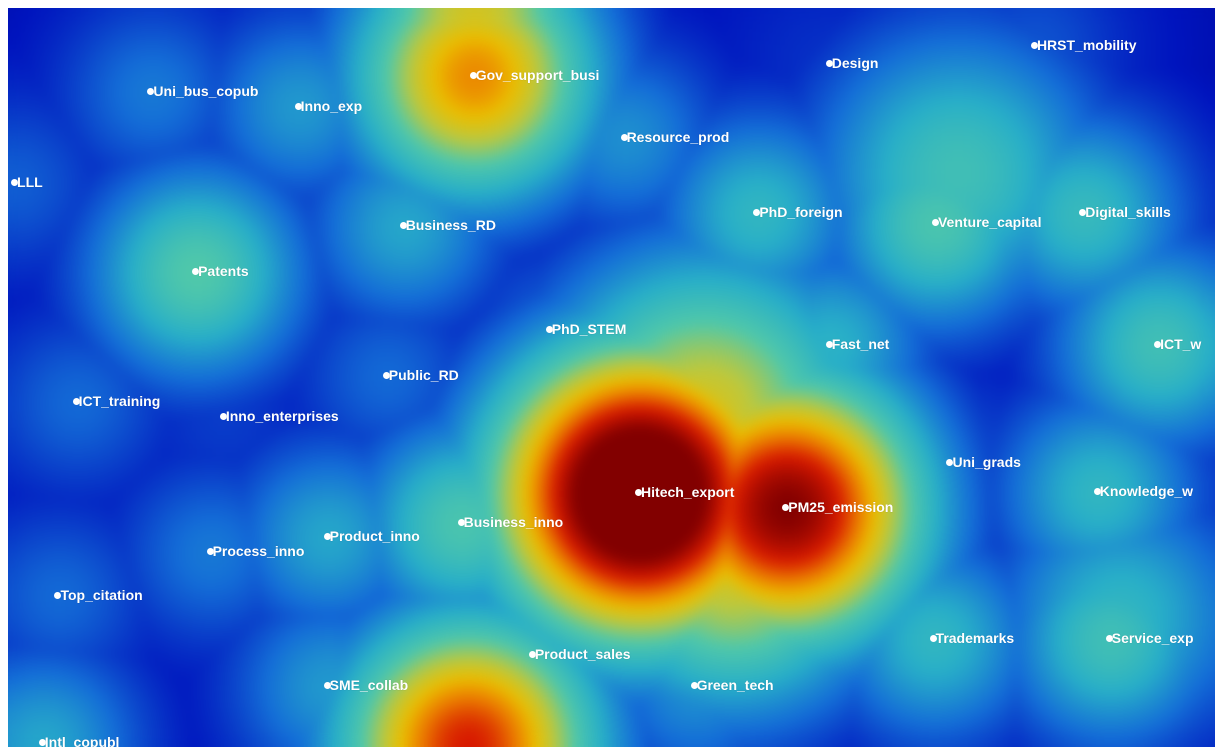 The image size is (1215, 747). I want to click on point-label: Business_RD, so click(450, 225).